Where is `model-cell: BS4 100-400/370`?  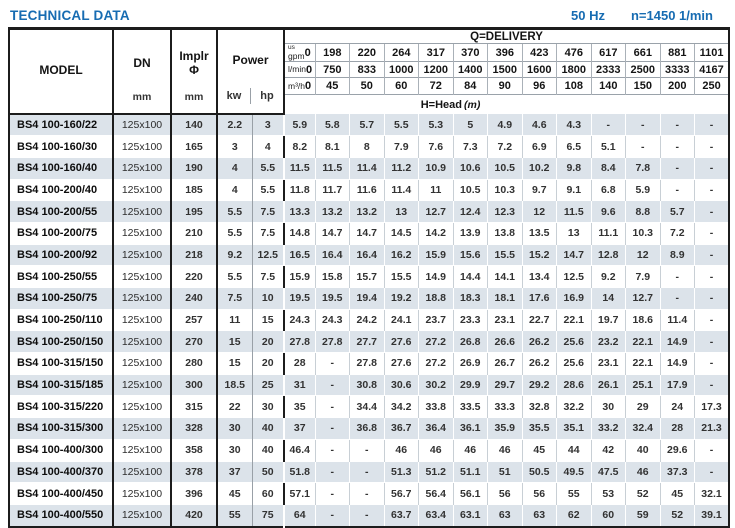 model-cell: BS4 100-400/370 is located at coordinates (61, 471).